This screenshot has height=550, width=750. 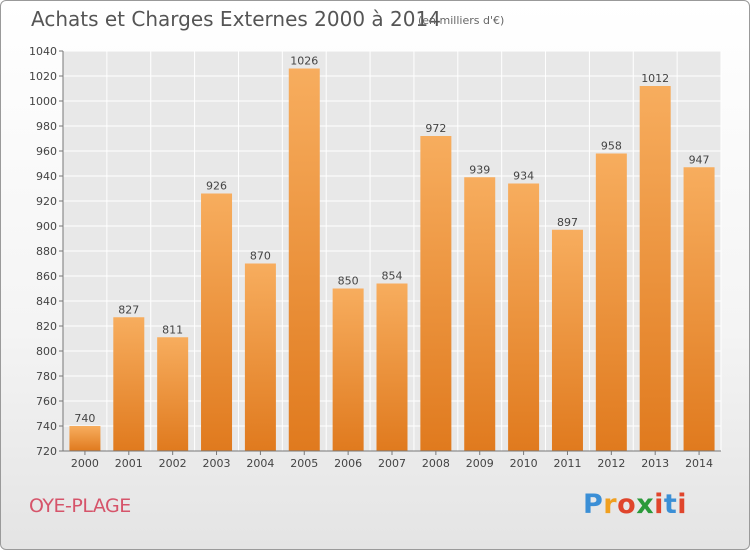 What do you see at coordinates (436, 463) in the screenshot?
I see `x-tick-label-2008: 2008` at bounding box center [436, 463].